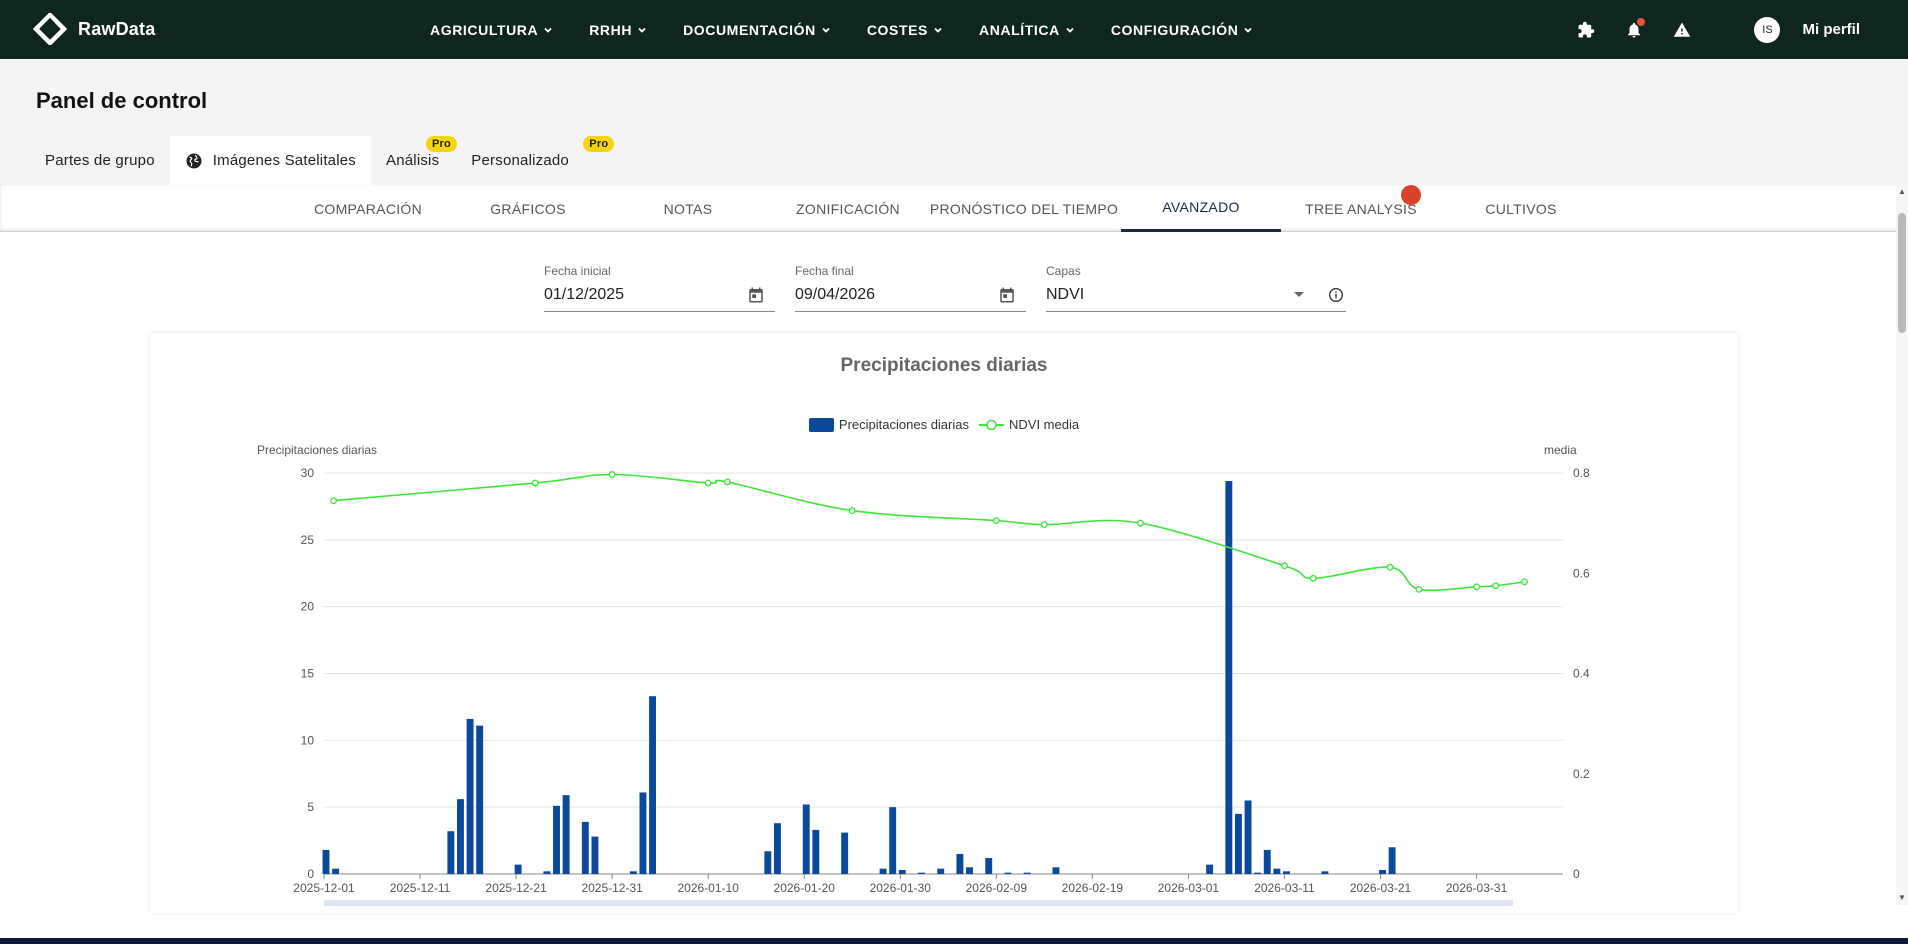 The height and width of the screenshot is (944, 1908). Describe the element at coordinates (1196, 288) in the screenshot. I see `layer-select: Capas NDVI` at that location.